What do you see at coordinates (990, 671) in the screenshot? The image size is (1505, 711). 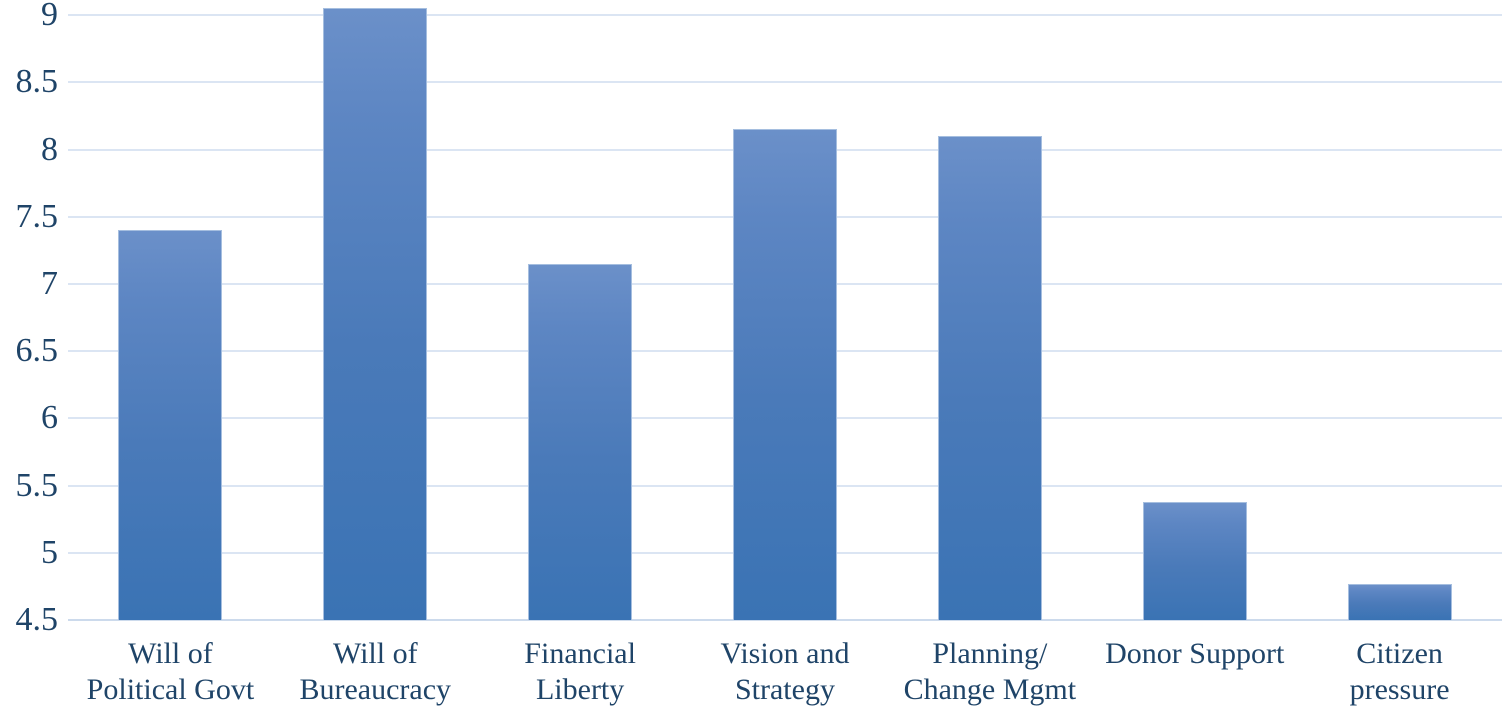 I see `x-tick-label: Planning/ Change Mgmt` at bounding box center [990, 671].